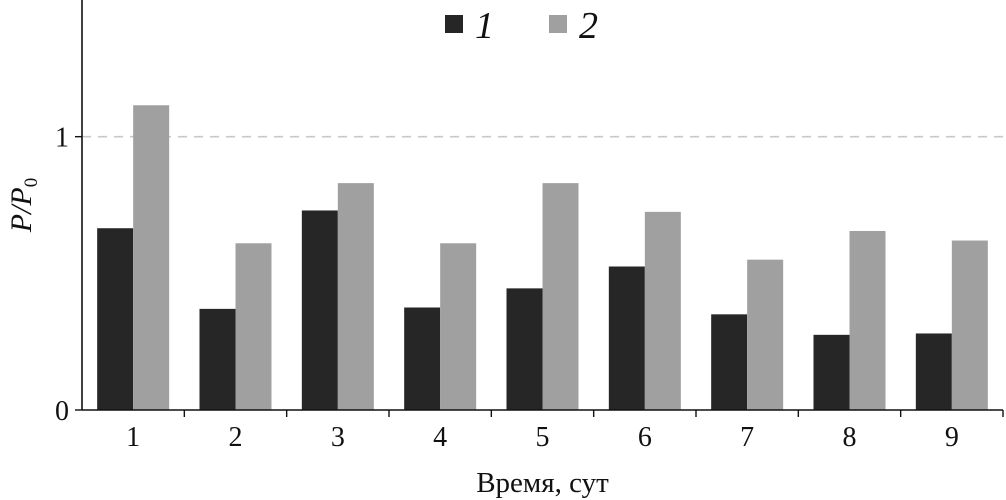 This screenshot has width=1006, height=500. Describe the element at coordinates (542, 483) in the screenshot. I see `x-axis-title: Время, сут` at that location.